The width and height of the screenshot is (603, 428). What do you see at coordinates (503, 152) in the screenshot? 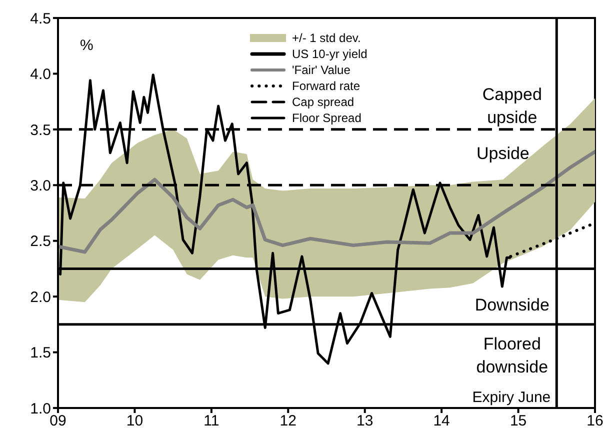
I see `annotation: Upside` at bounding box center [503, 152].